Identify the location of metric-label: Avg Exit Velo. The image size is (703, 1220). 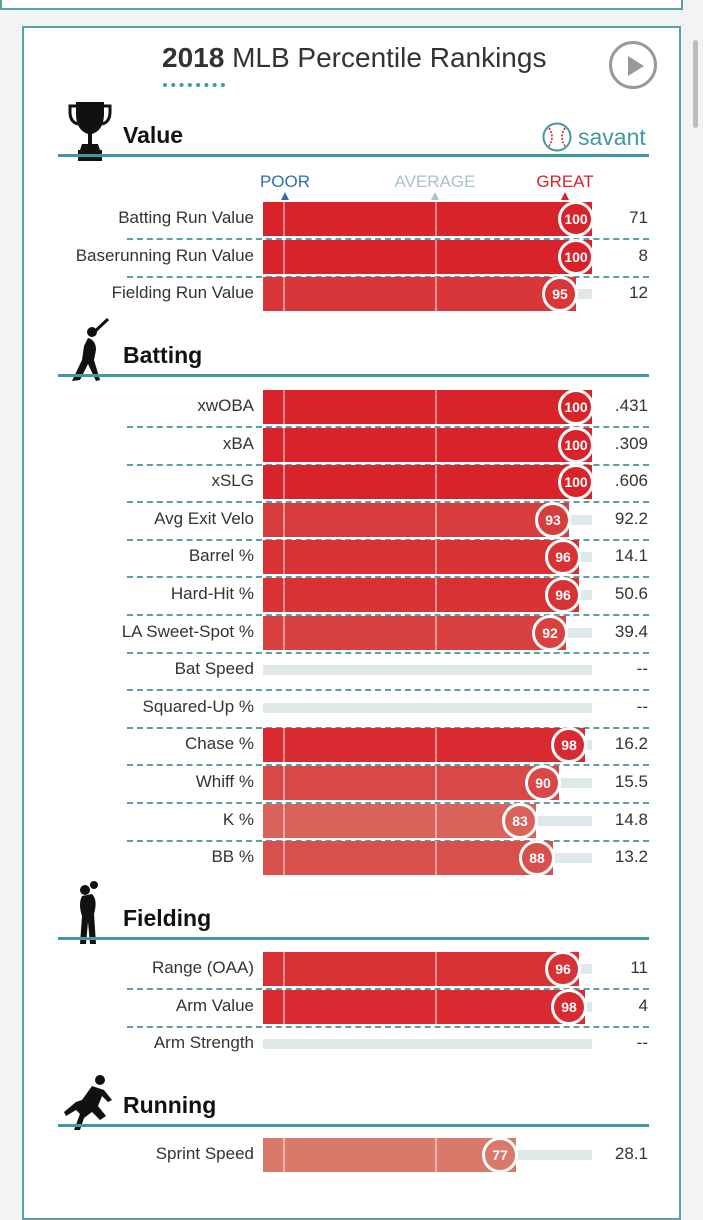
(204, 518).